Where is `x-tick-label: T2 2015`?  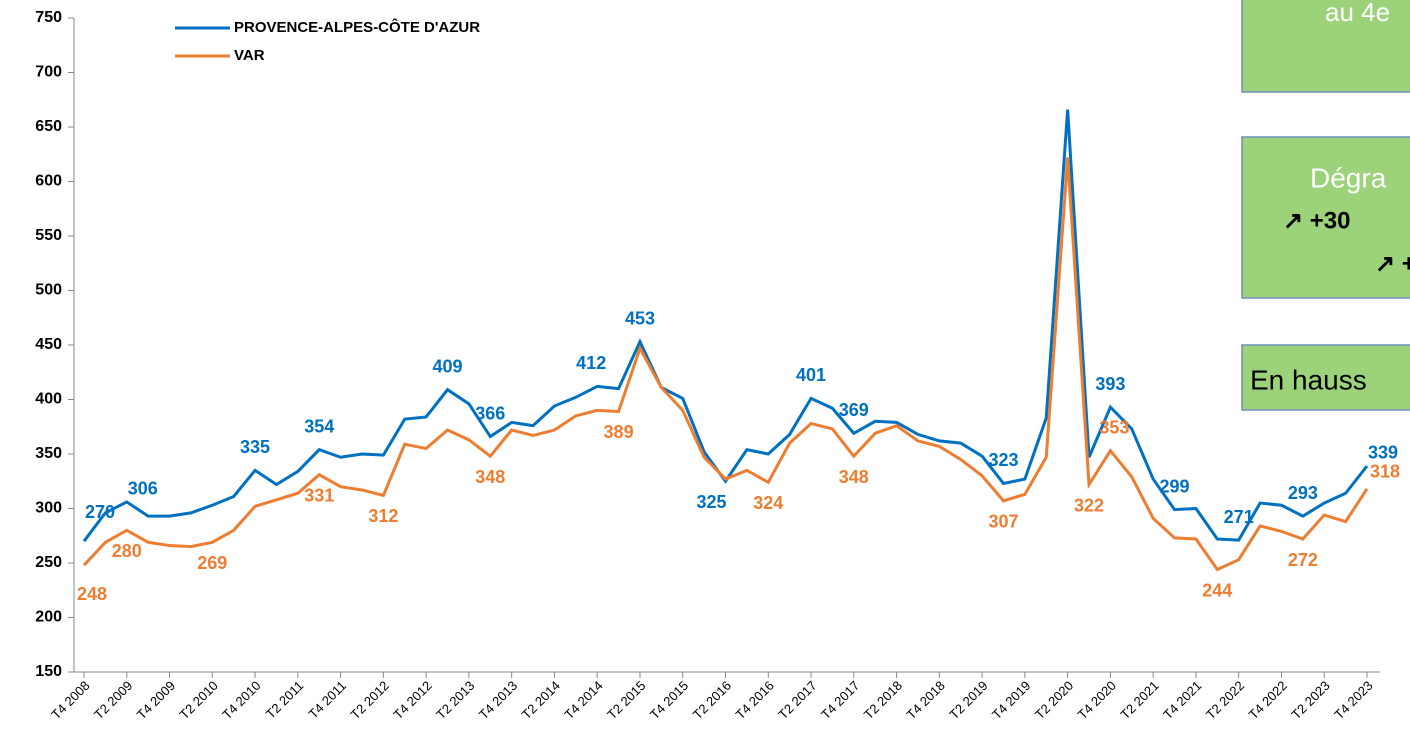
x-tick-label: T2 2015 is located at coordinates (626, 700).